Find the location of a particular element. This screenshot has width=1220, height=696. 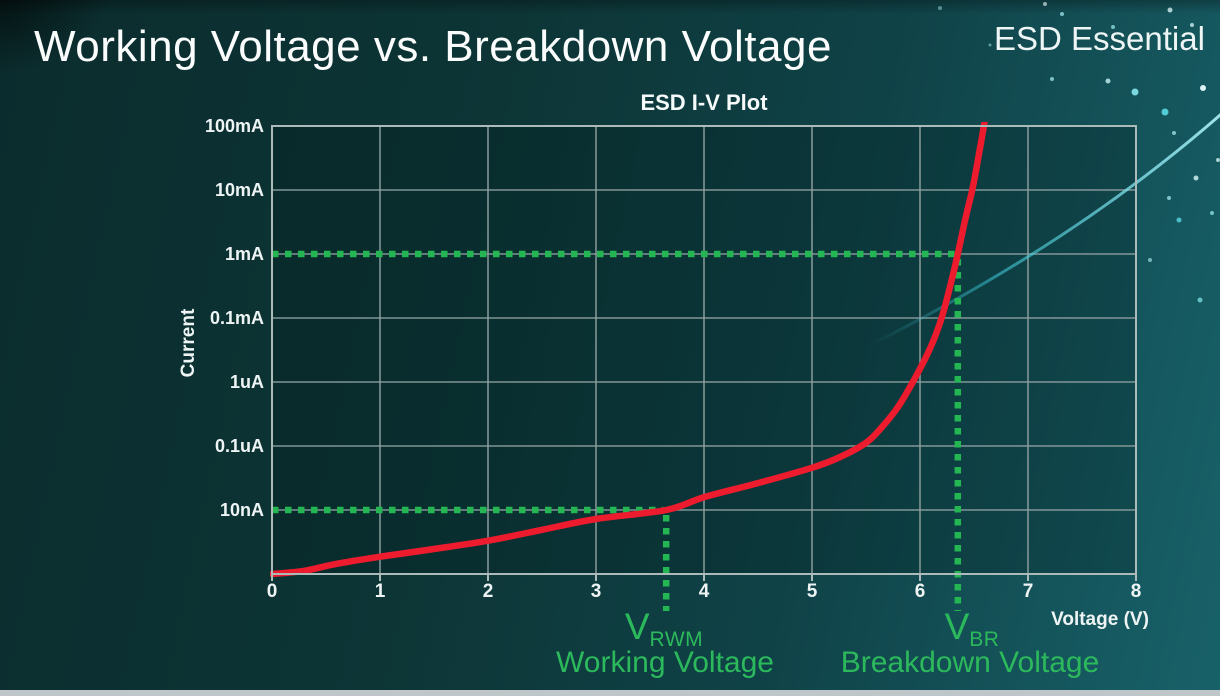

vbr-symbol-subscript: BR is located at coordinates (984, 639).